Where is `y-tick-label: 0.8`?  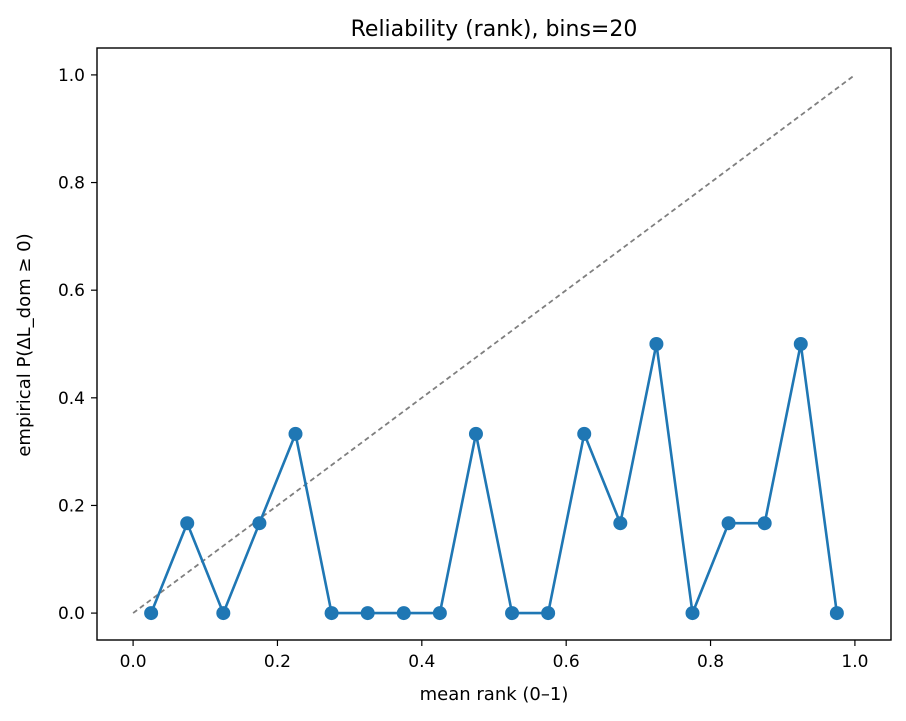 y-tick-label: 0.8 is located at coordinates (71, 184).